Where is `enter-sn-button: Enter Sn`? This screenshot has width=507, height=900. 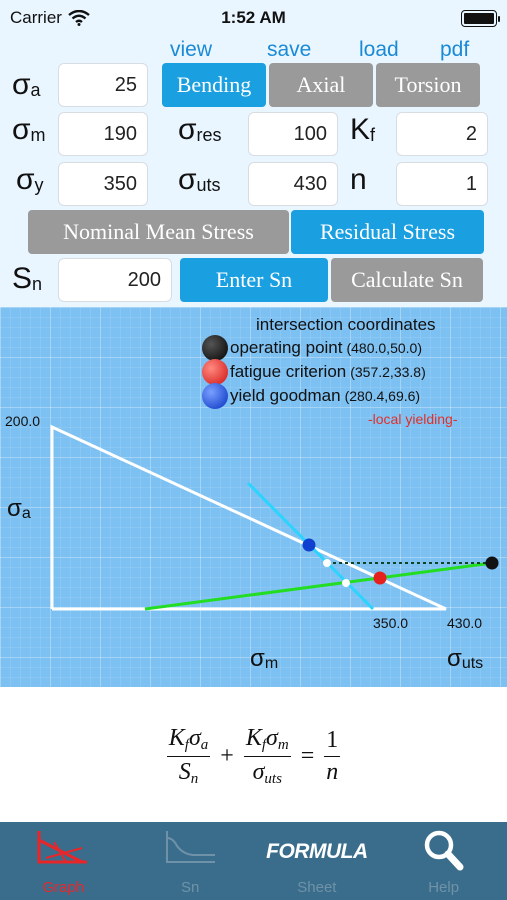
enter-sn-button: Enter Sn is located at coordinates (254, 280).